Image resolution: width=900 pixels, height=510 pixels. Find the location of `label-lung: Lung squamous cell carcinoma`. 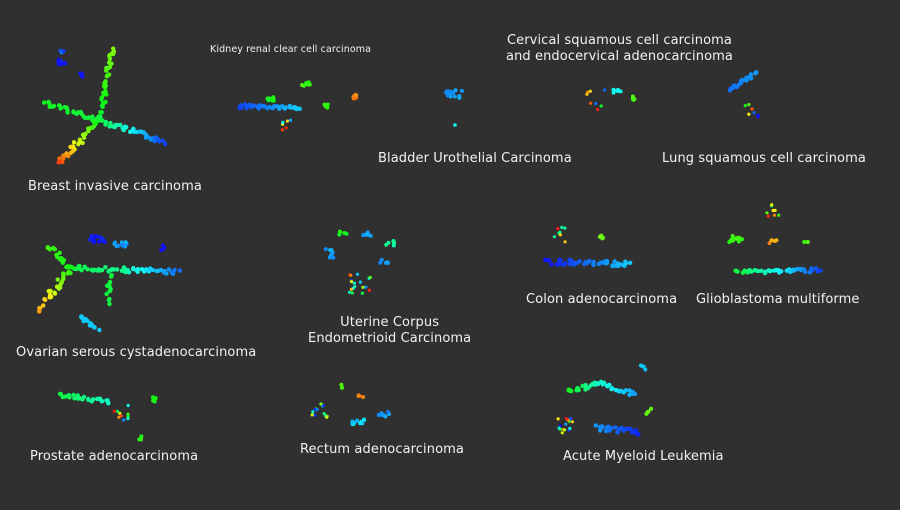

label-lung: Lung squamous cell carcinoma is located at coordinates (764, 158).